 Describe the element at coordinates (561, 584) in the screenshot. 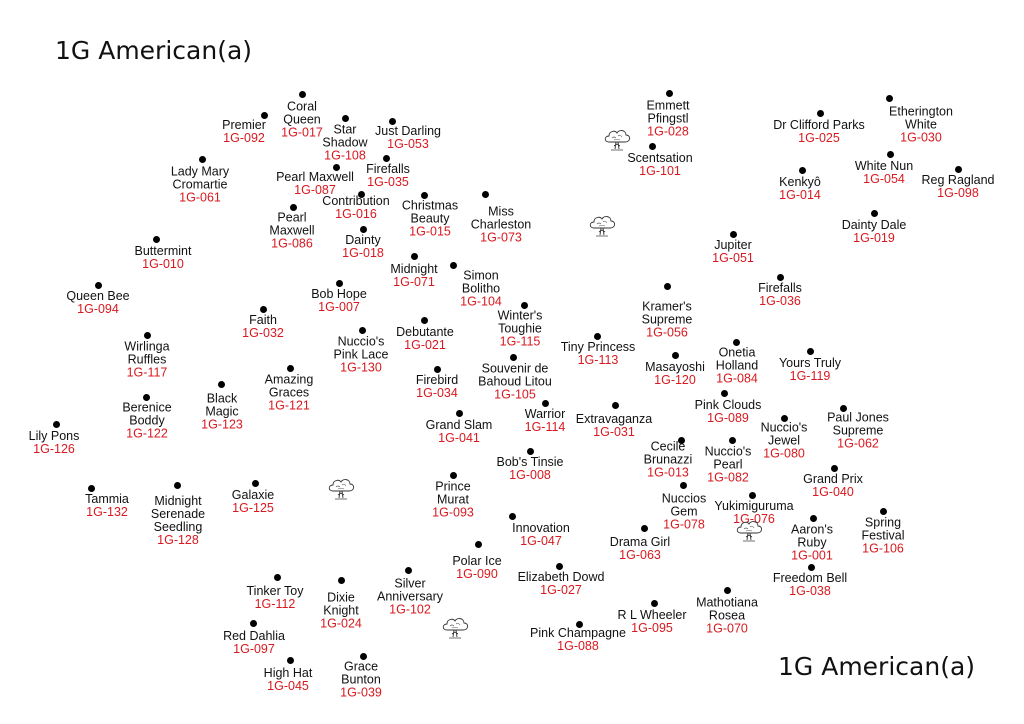

I see `plant-label: Elizabeth Dowd 1G-027` at that location.